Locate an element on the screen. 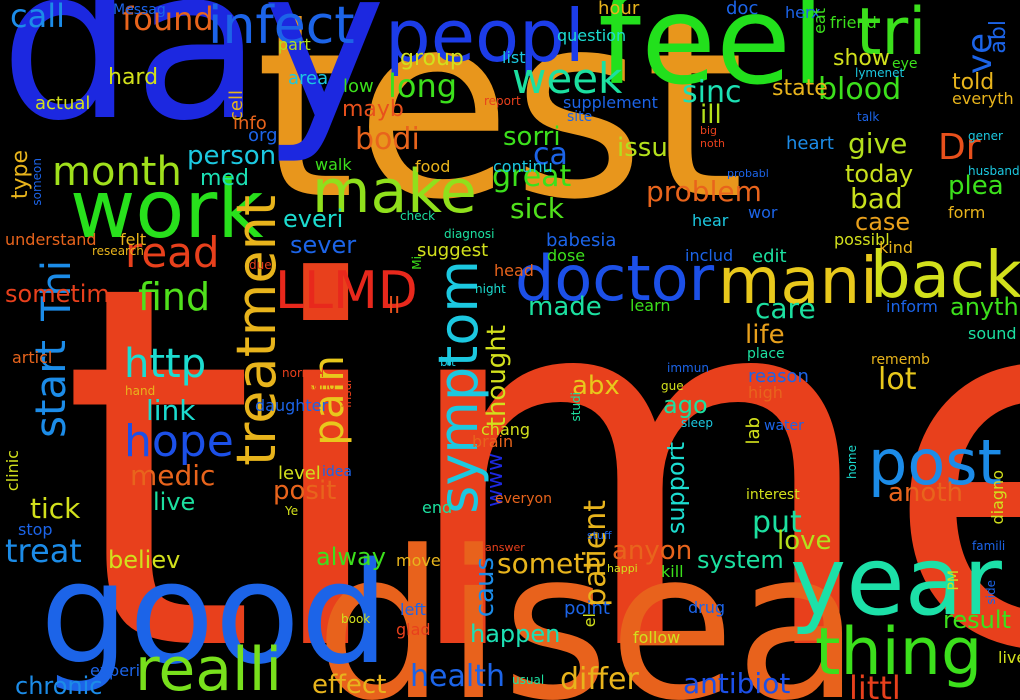 The image size is (1020, 700). word-183: stuff is located at coordinates (599, 535).